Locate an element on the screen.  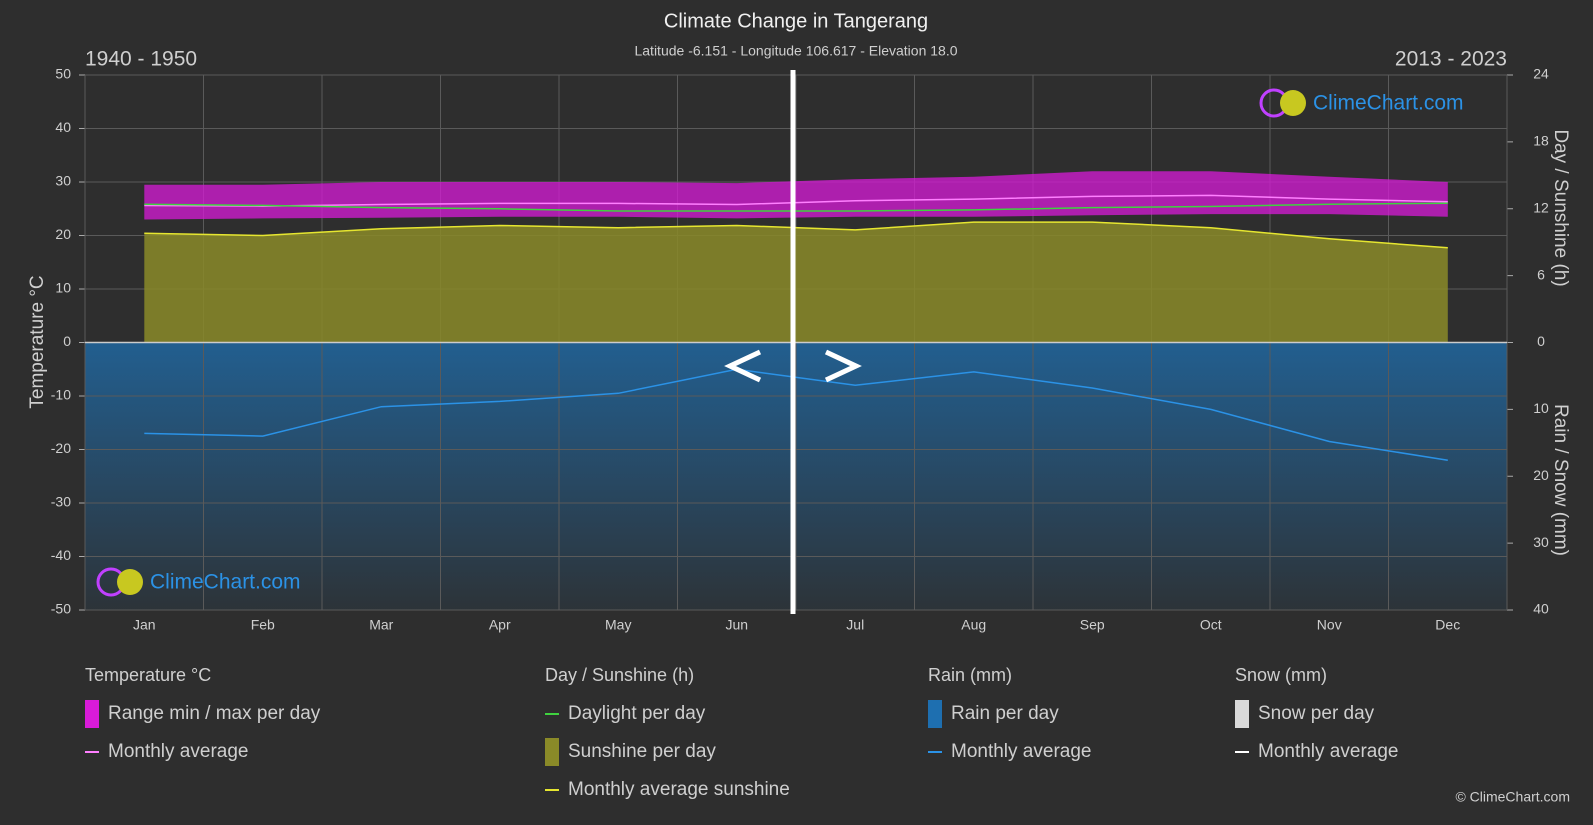
y2-tick-label: 24 is located at coordinates (1541, 74).